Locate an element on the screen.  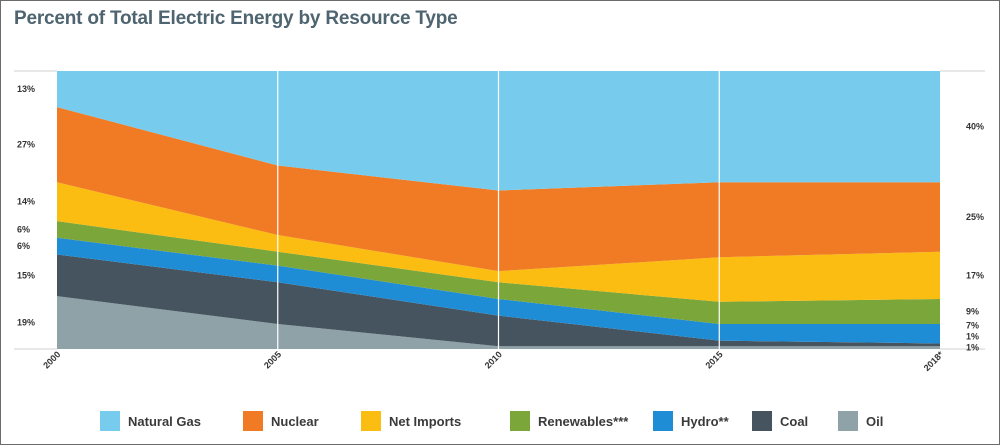
legend-label: Renewables*** is located at coordinates (583, 421).